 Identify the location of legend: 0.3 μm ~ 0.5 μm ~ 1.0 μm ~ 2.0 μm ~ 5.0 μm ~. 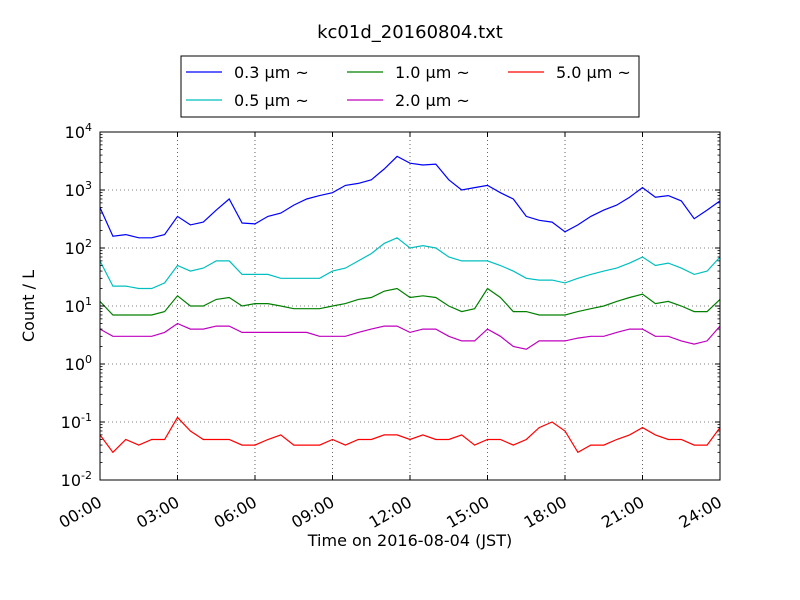
(410, 86).